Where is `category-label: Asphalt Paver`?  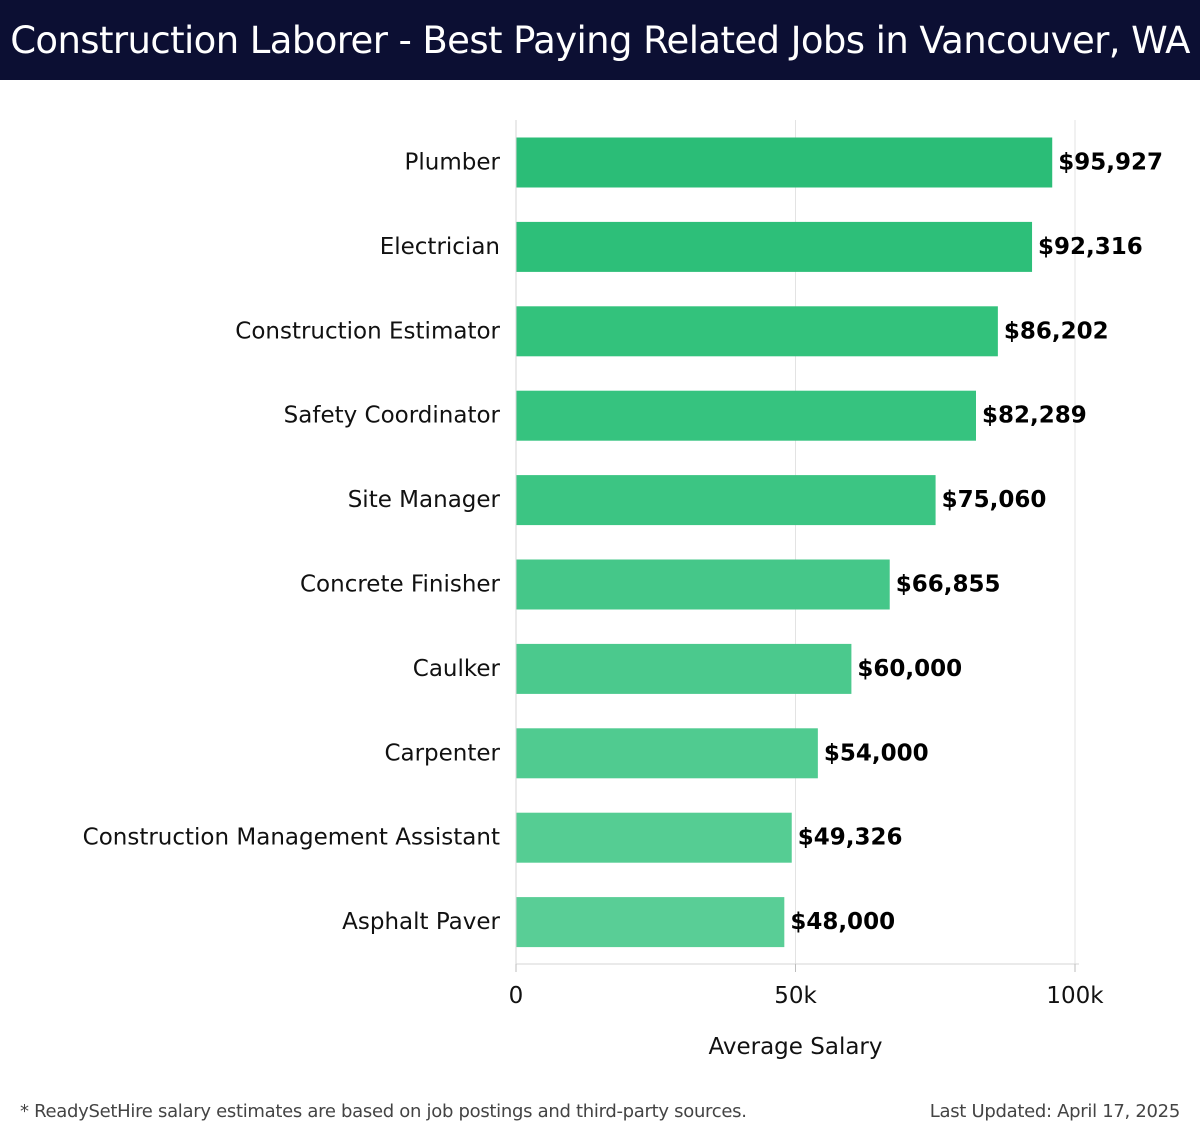 category-label: Asphalt Paver is located at coordinates (421, 922).